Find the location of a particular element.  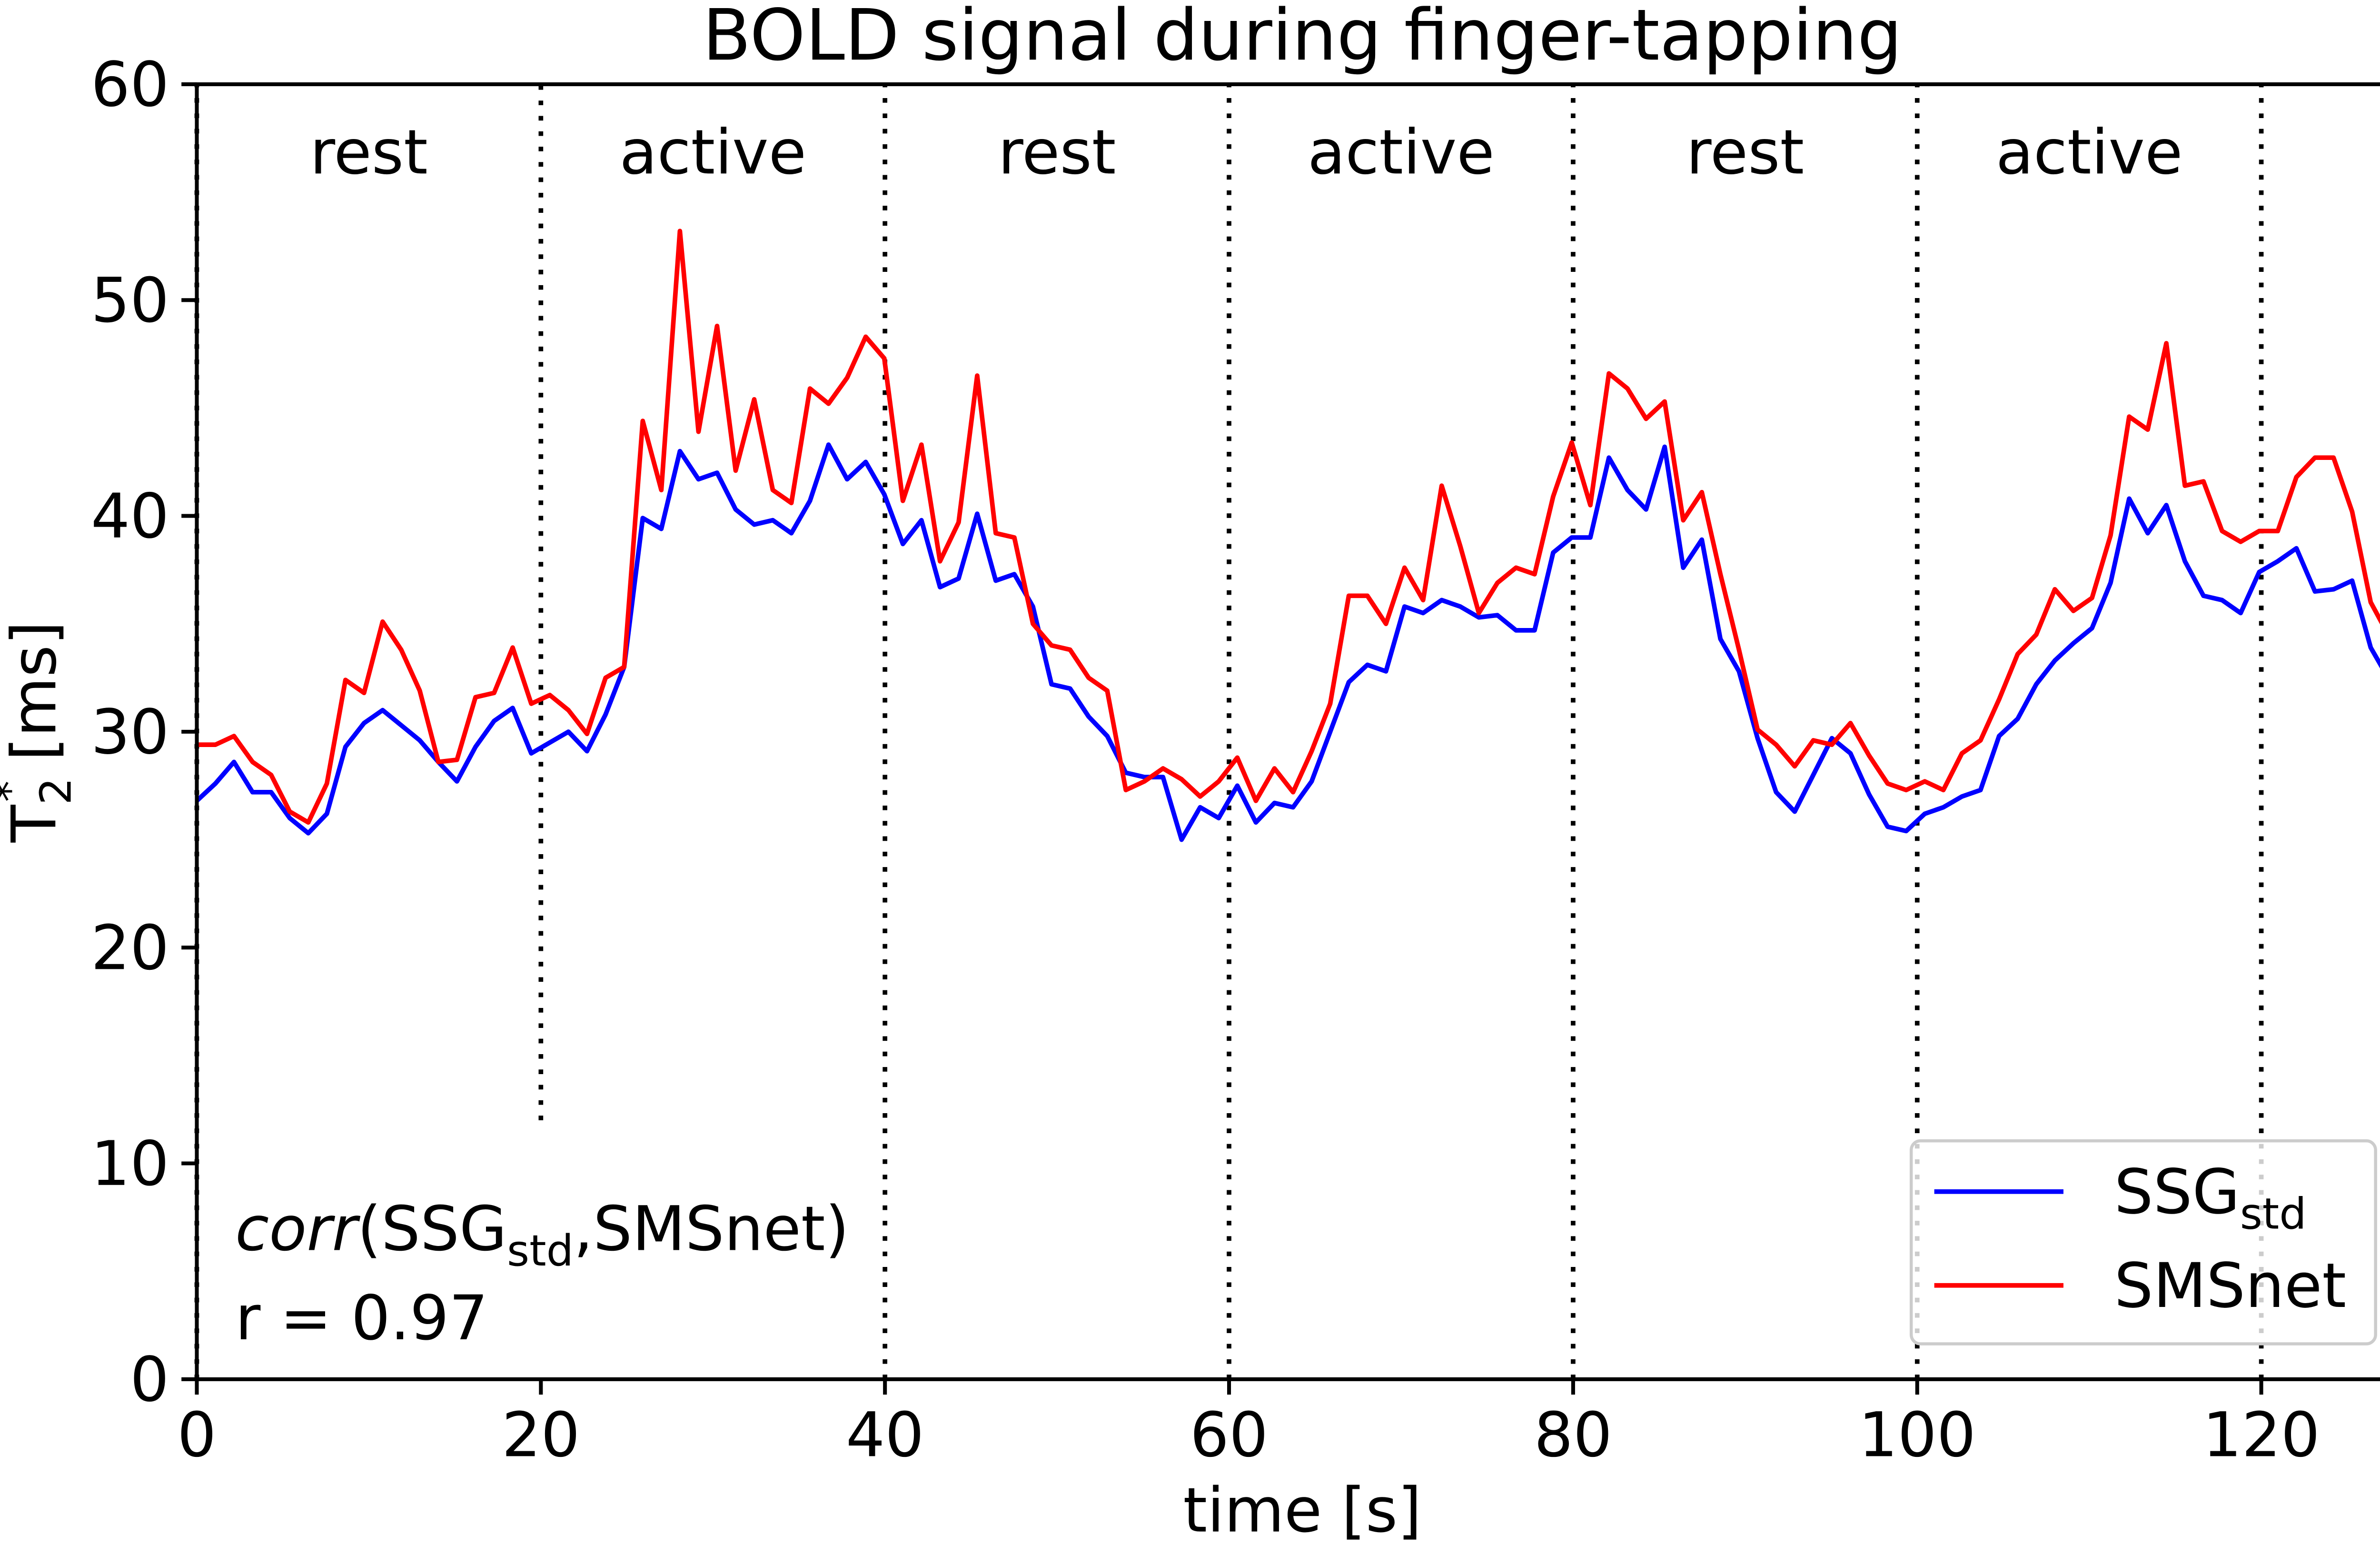

annotation-b: SMSnet is located at coordinates (709, 1229).